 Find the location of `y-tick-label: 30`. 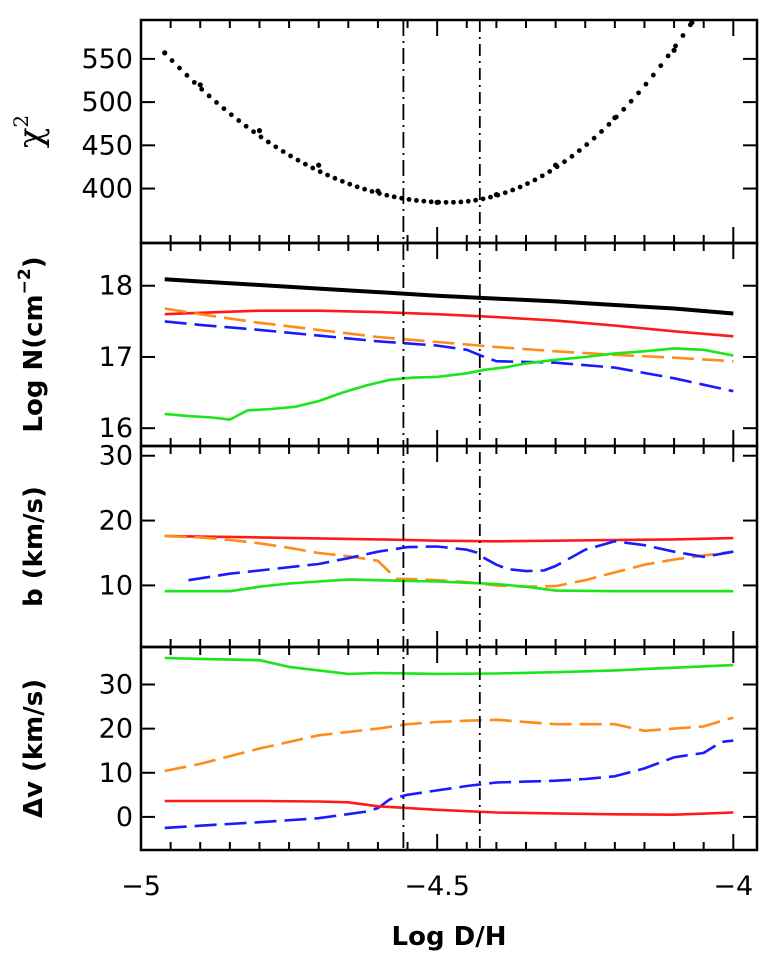

y-tick-label: 30 is located at coordinates (116, 456).